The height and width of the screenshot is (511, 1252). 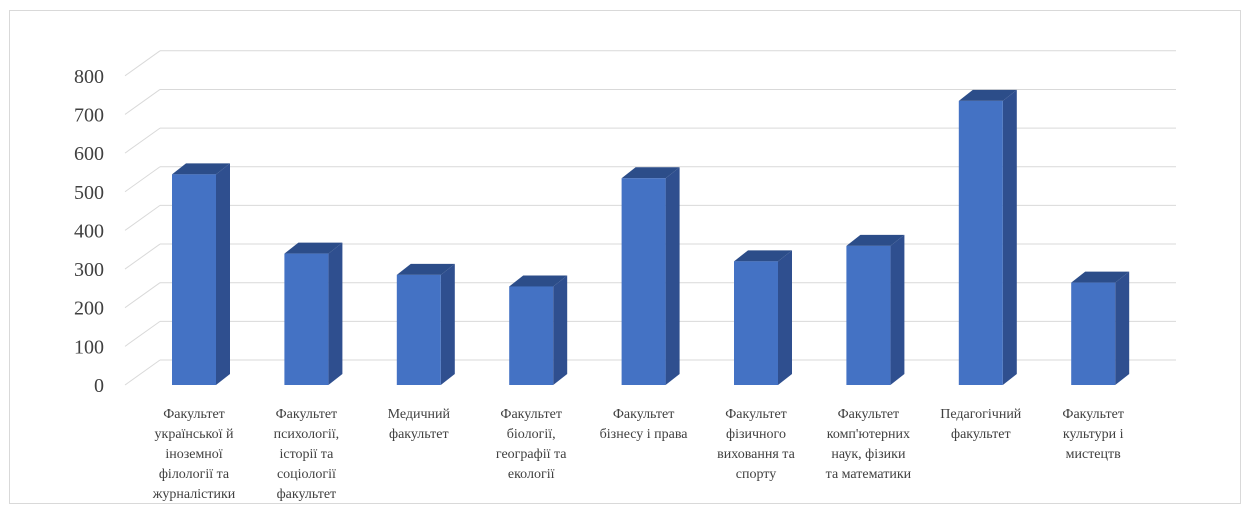 I want to click on y-tick-label: 0, so click(x=99, y=386).